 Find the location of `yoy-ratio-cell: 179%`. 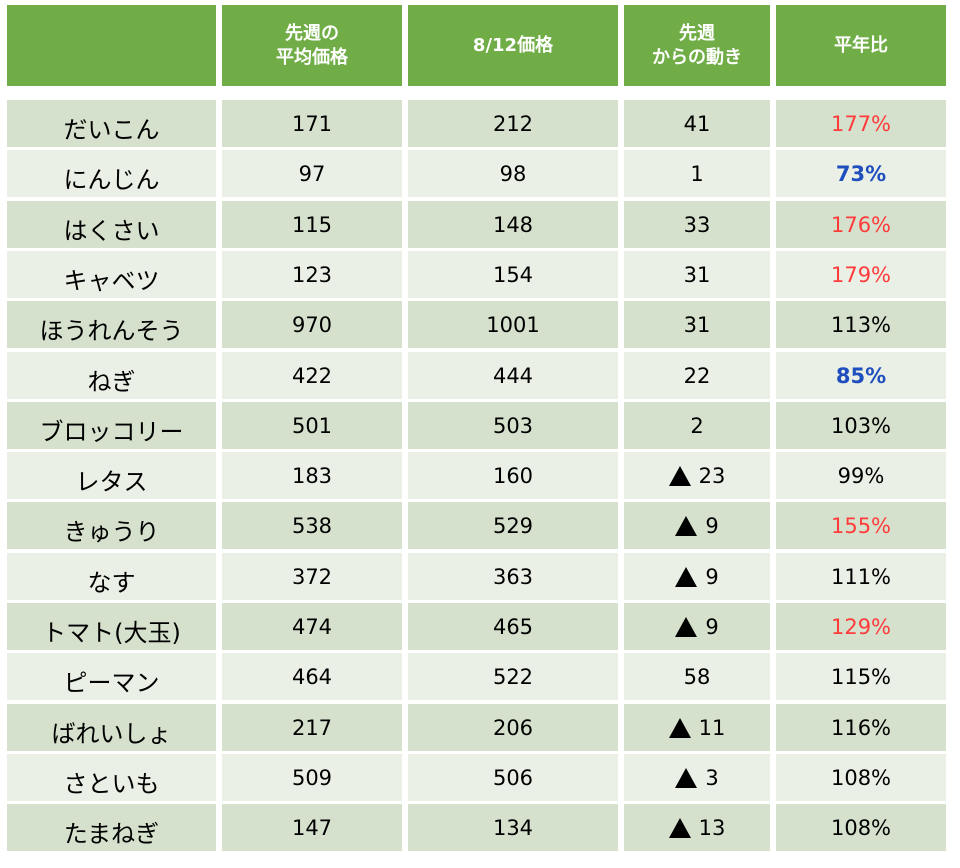

yoy-ratio-cell: 179% is located at coordinates (861, 274).